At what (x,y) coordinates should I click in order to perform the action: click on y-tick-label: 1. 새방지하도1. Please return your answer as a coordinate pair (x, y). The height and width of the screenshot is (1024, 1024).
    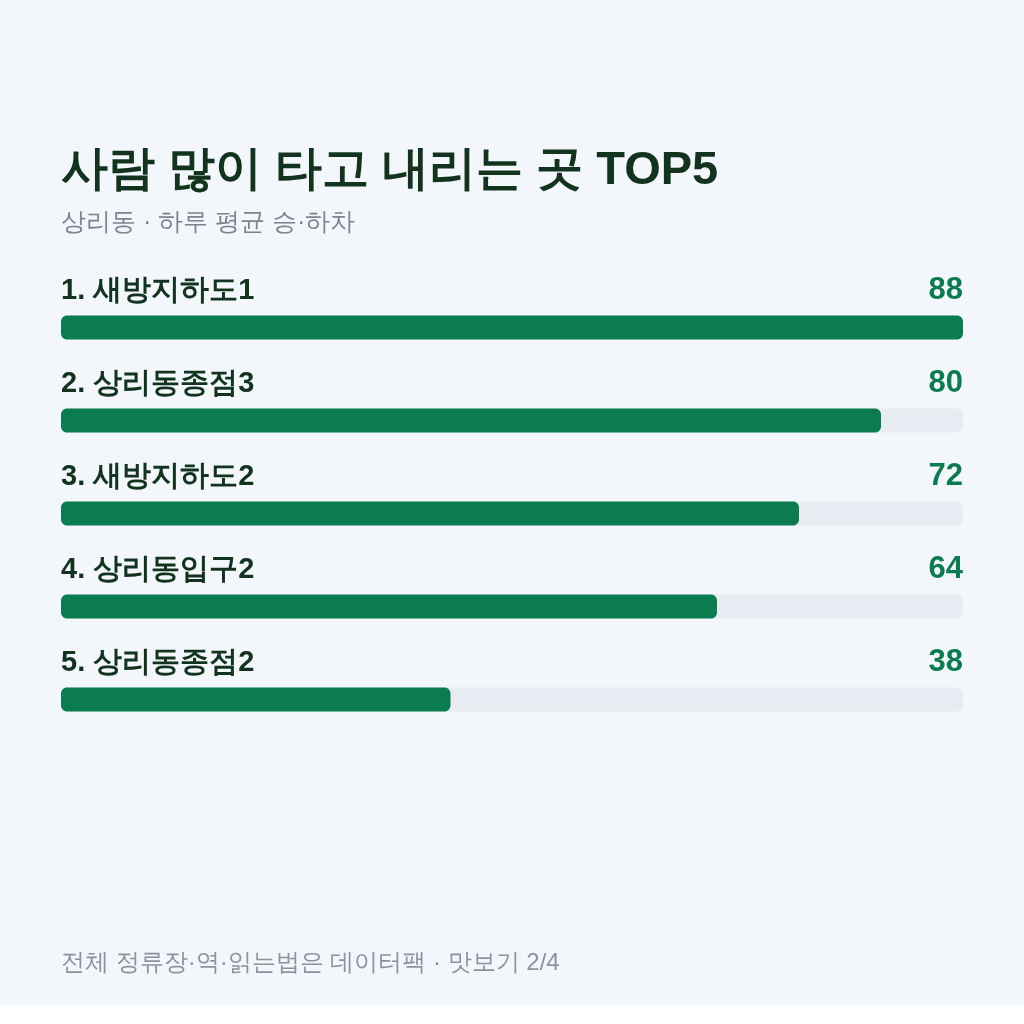
    Looking at the image, I should click on (158, 288).